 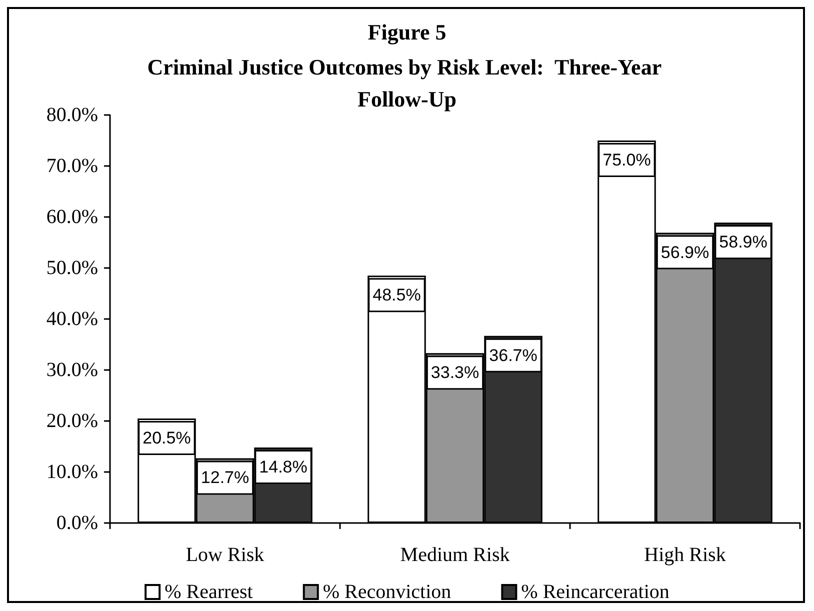 I want to click on y-tick-label: 20.0%, so click(x=72, y=421).